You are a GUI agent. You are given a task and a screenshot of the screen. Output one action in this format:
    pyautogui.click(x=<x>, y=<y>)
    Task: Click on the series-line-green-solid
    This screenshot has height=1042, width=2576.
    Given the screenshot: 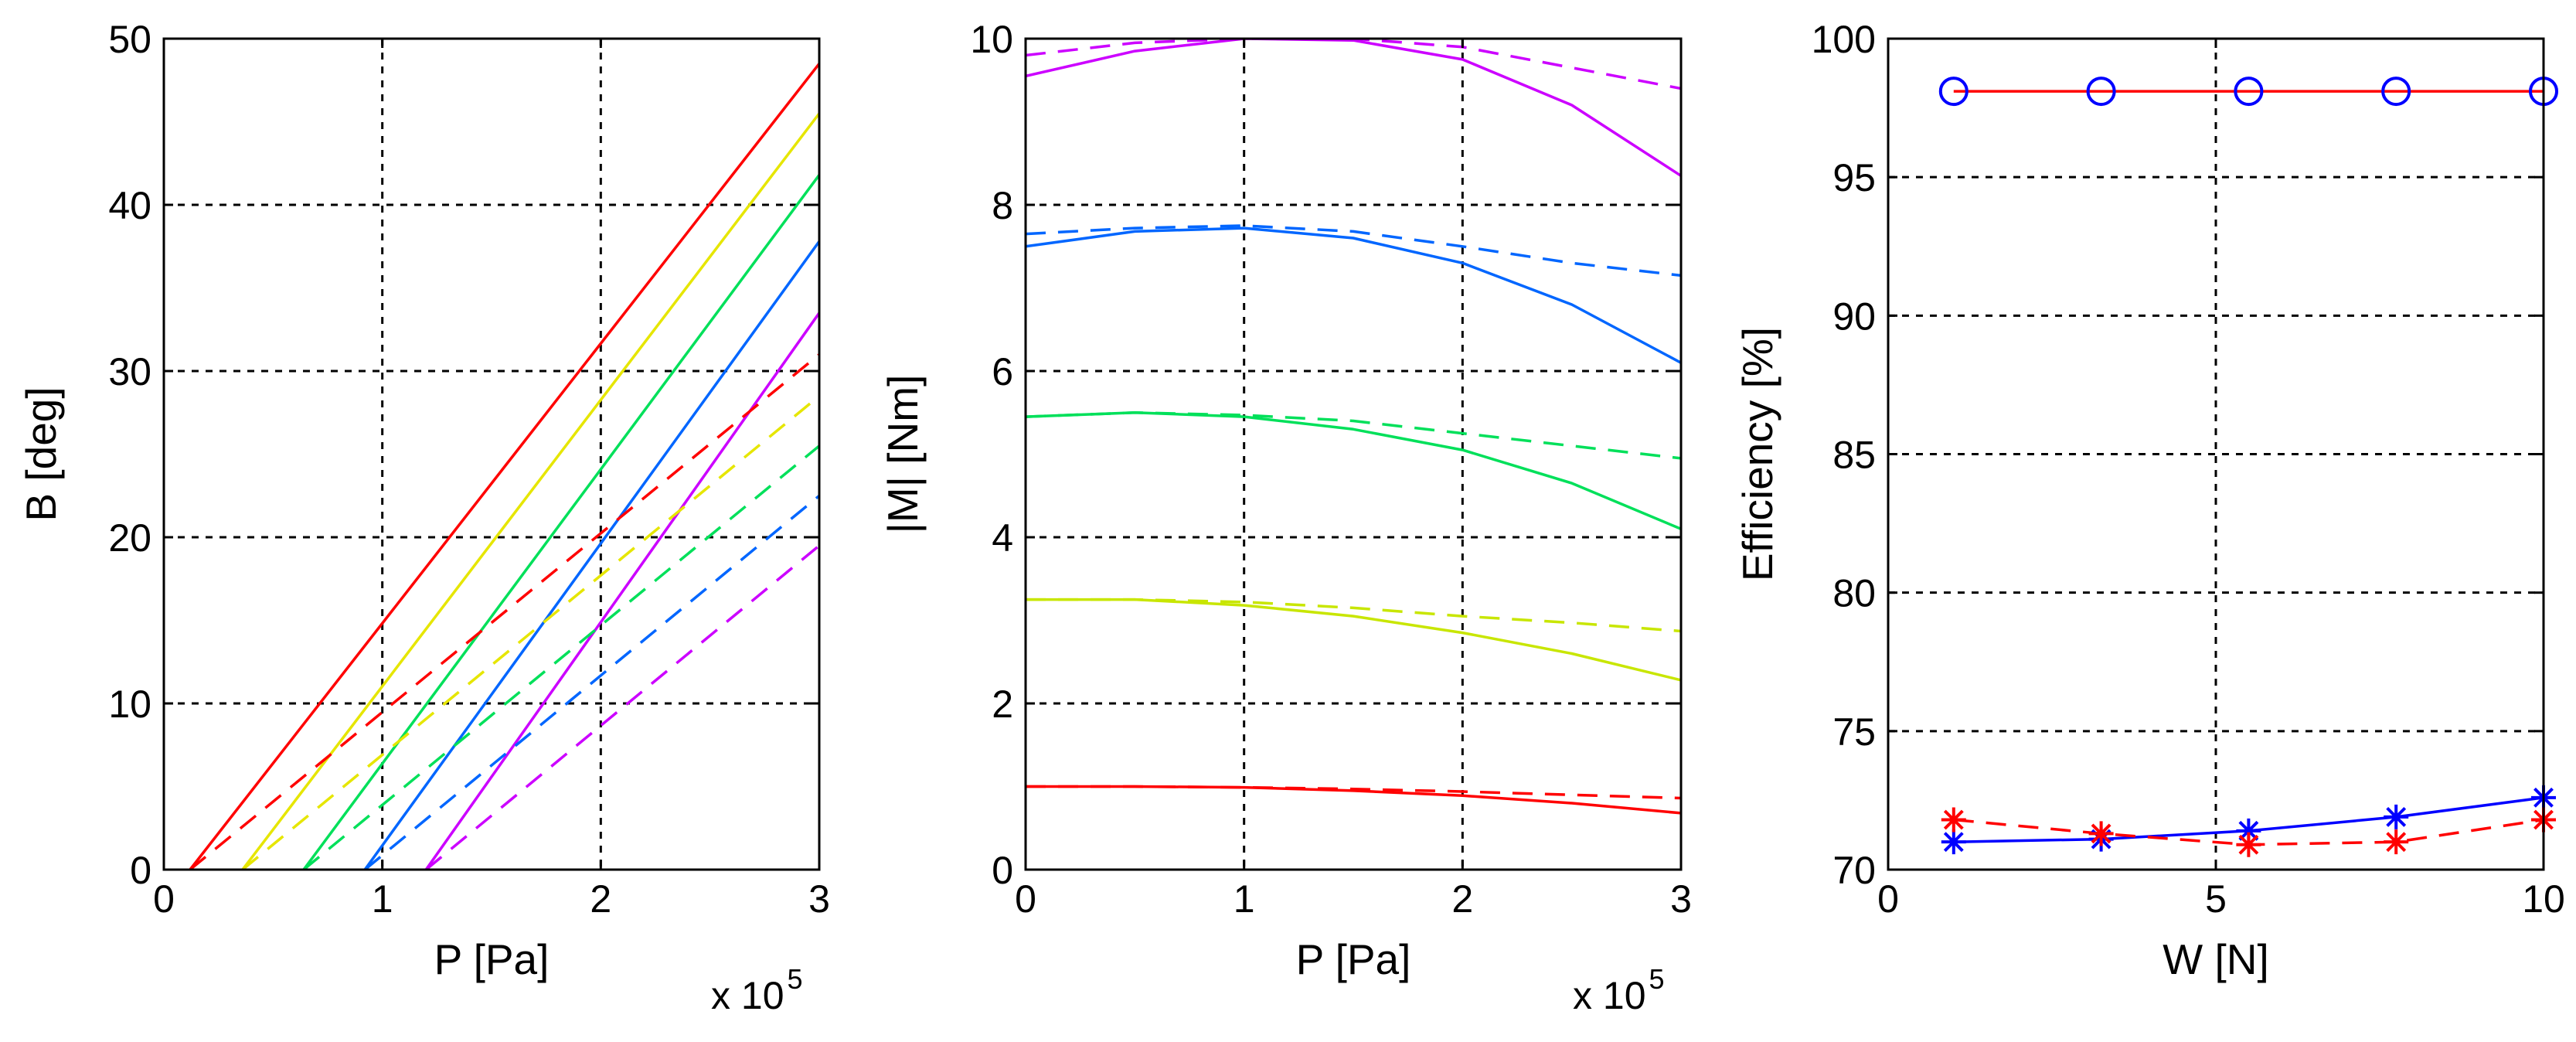 What is the action you would take?
    pyautogui.click(x=560, y=522)
    